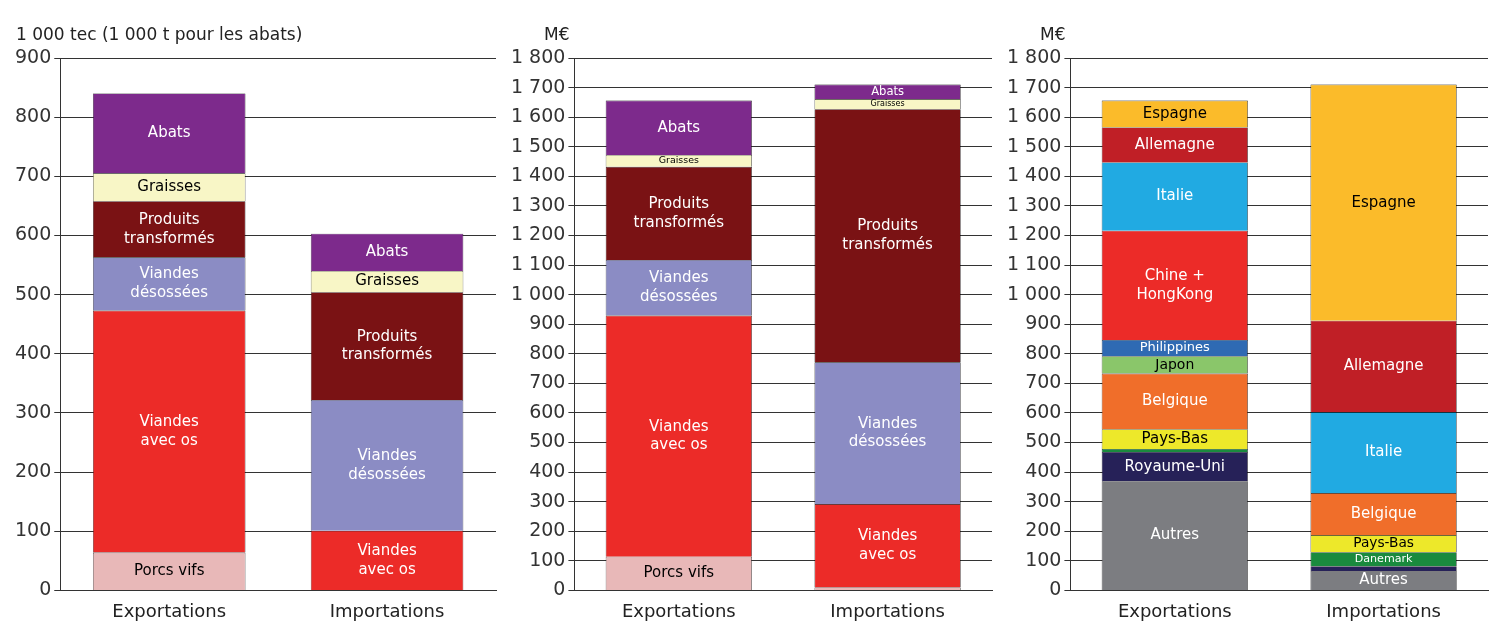  What do you see at coordinates (1175, 284) in the screenshot?
I see `series-label: Chine + HongKong` at bounding box center [1175, 284].